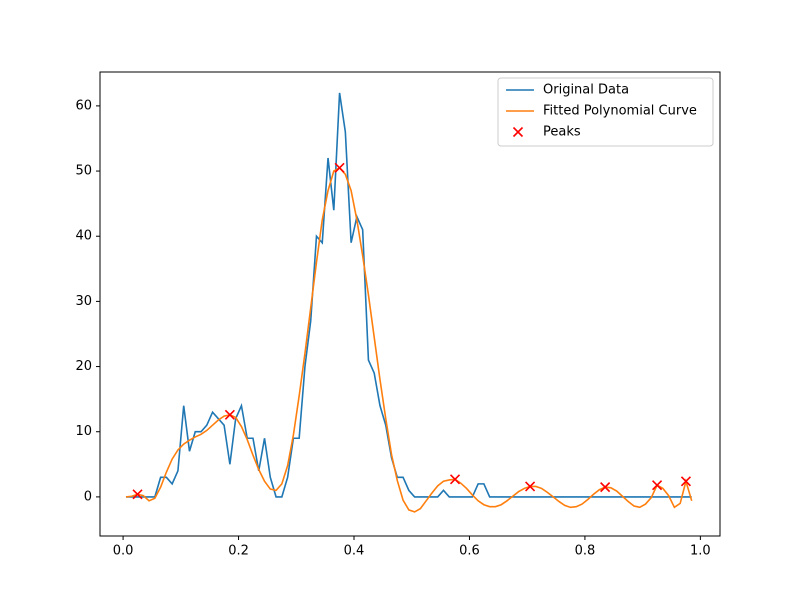 The width and height of the screenshot is (800, 604). I want to click on x-tick-label: 0.6, so click(469, 551).